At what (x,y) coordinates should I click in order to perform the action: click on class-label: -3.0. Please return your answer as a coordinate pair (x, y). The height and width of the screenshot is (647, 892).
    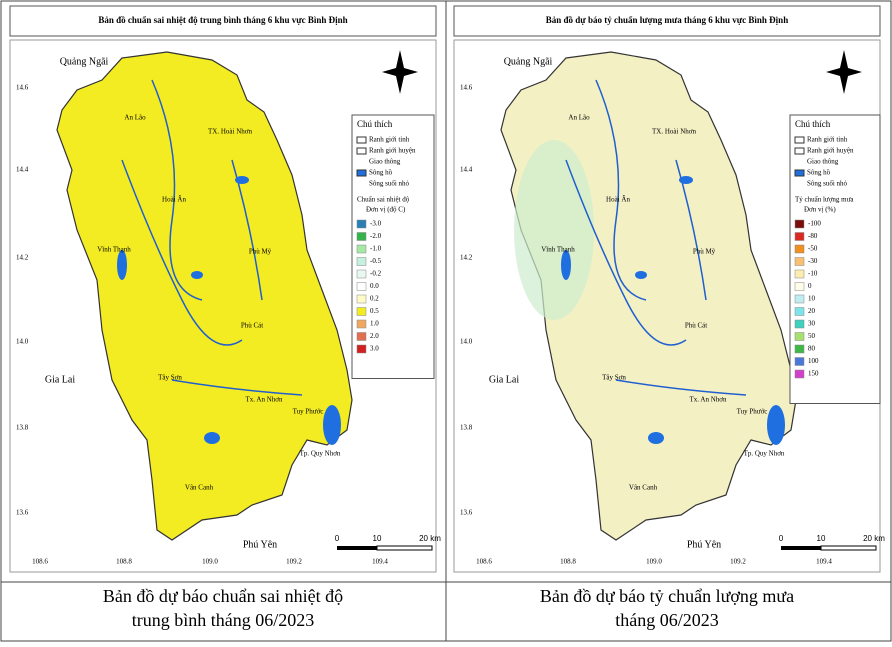
    Looking at the image, I should click on (376, 224).